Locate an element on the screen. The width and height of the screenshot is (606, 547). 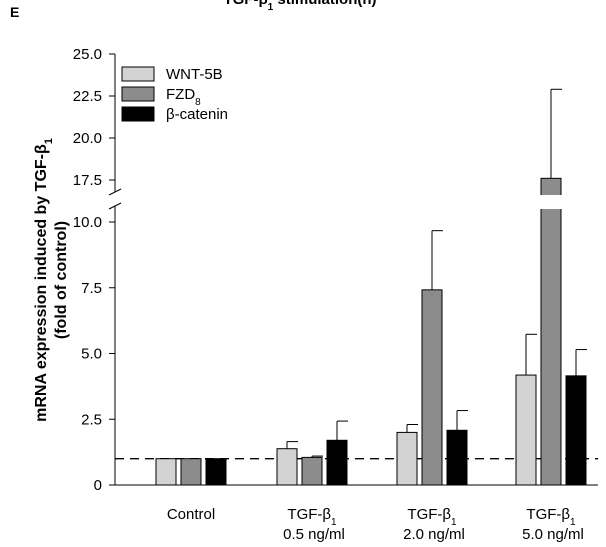
panel-label: E is located at coordinates (14, 12).